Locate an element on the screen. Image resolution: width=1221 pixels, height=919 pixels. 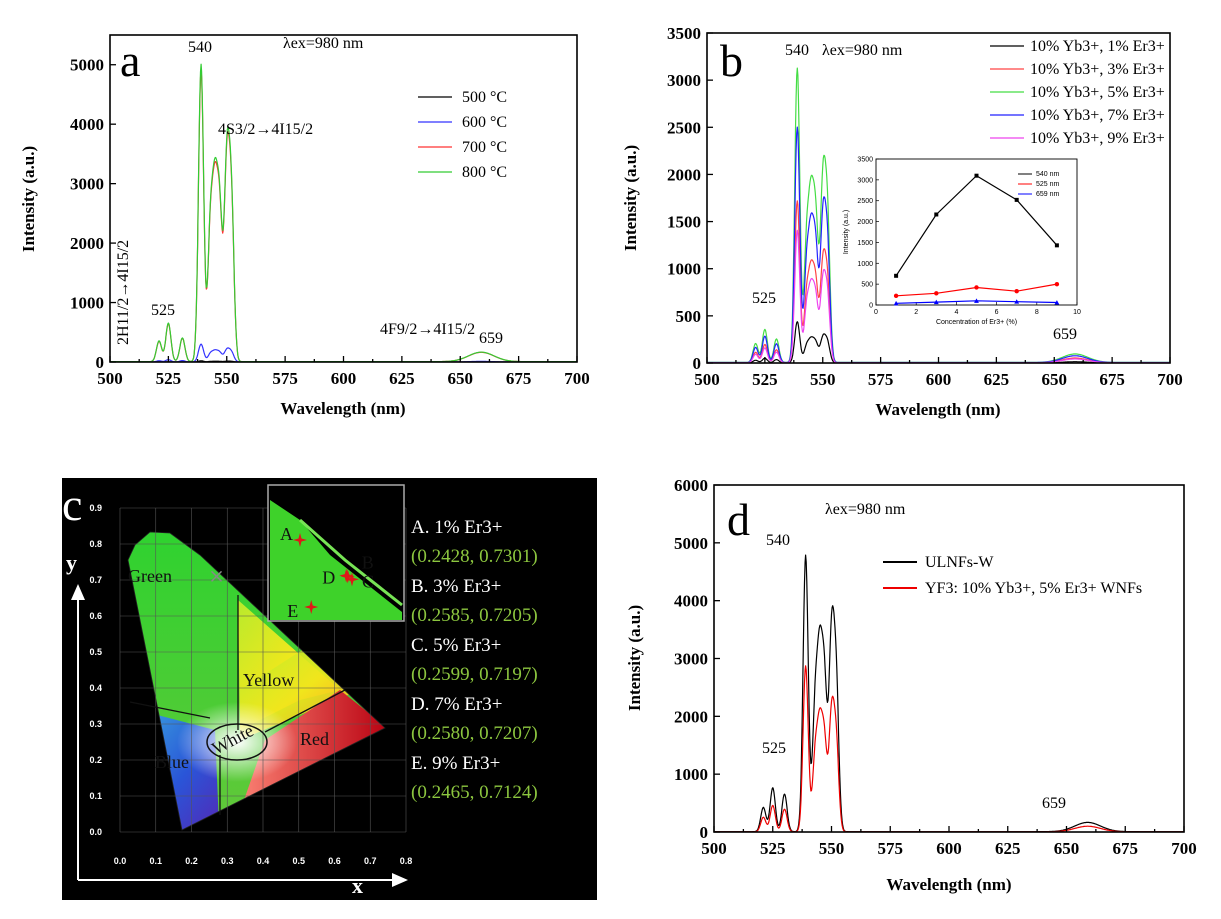
panel-b-xtick-label: 550 is located at coordinates (823, 379).